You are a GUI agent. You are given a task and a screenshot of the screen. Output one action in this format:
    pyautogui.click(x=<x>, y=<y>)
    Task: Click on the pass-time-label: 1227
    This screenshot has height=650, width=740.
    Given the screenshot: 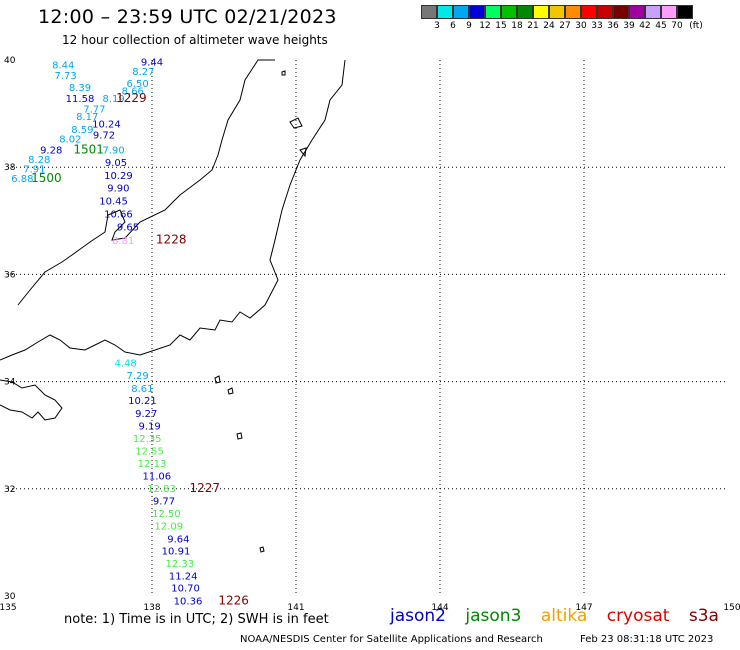 What is the action you would take?
    pyautogui.click(x=205, y=488)
    